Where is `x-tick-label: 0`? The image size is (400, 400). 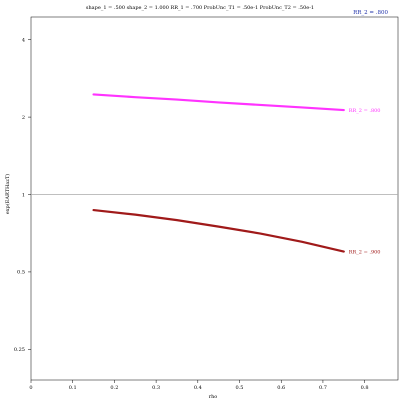 x-tick-label: 0 is located at coordinates (30, 388).